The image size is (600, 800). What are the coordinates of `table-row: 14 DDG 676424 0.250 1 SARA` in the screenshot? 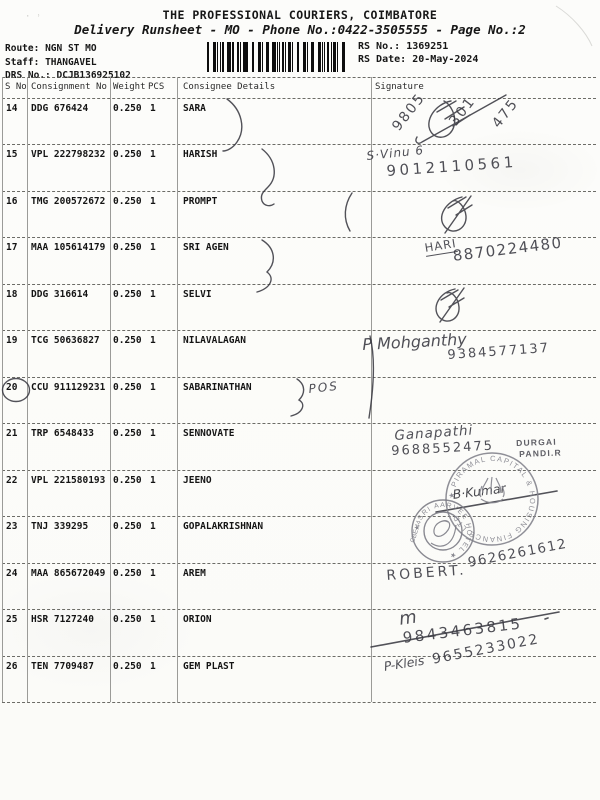 It's located at (300, 121).